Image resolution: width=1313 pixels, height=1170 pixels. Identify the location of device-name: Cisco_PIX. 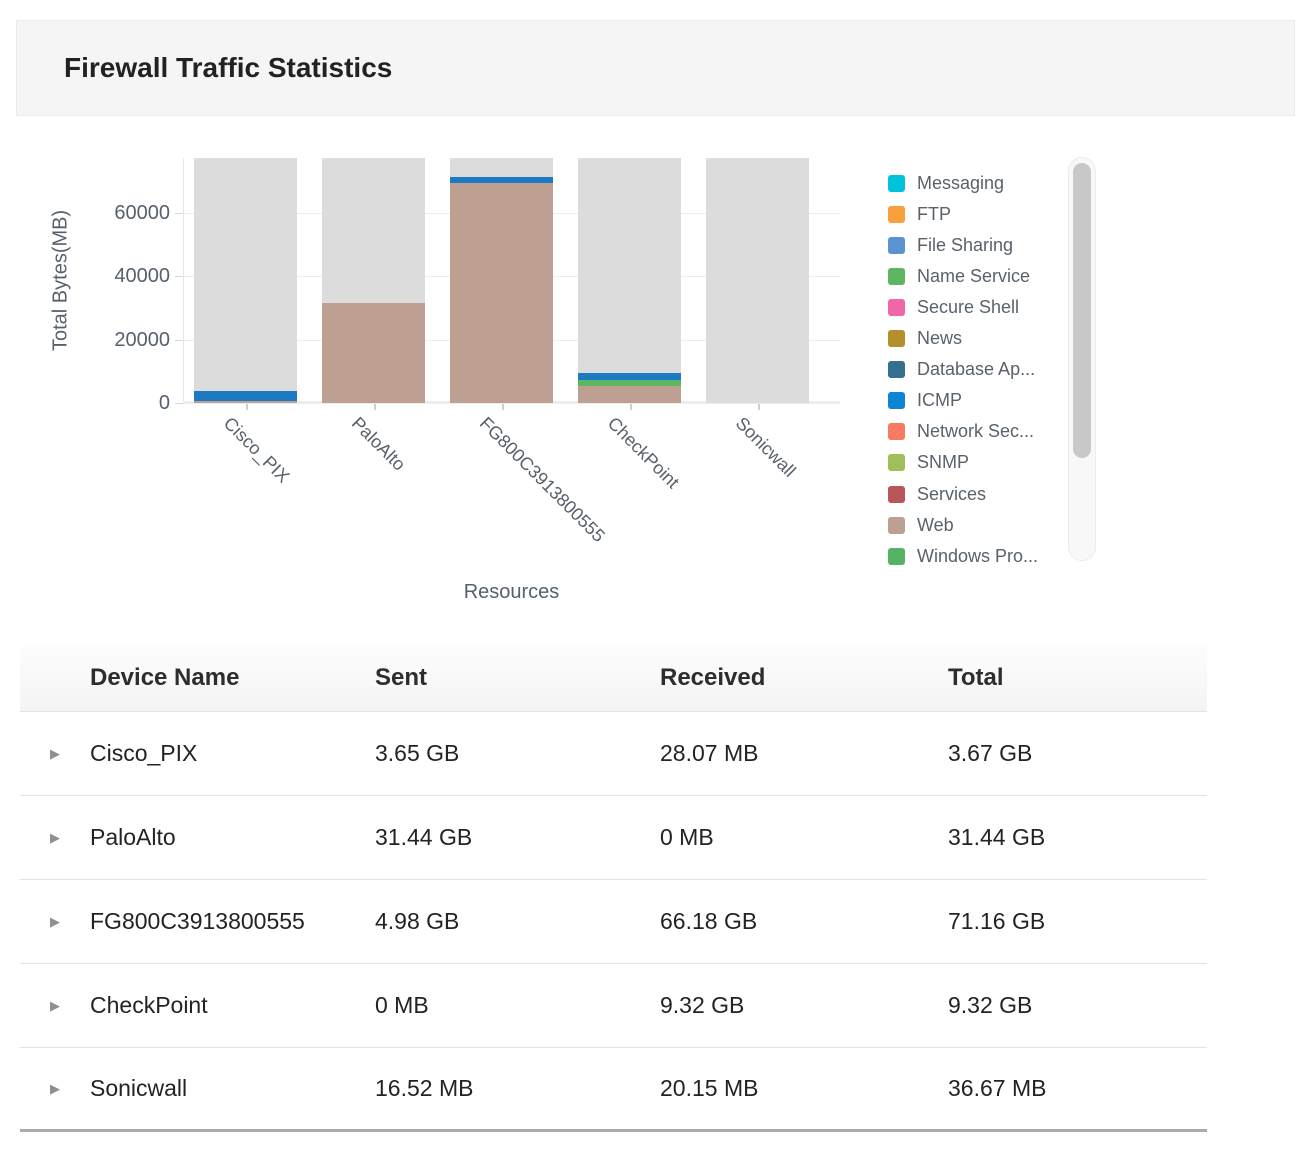
(144, 753).